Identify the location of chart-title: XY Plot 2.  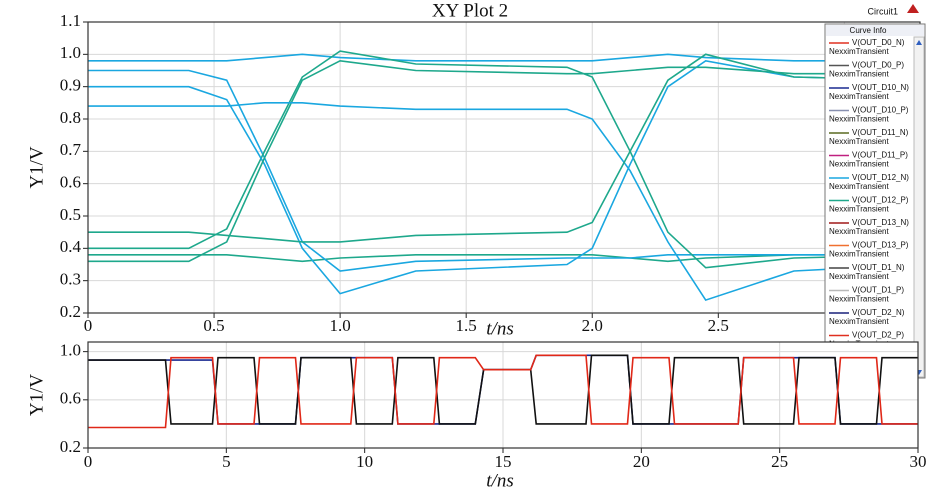
(470, 10).